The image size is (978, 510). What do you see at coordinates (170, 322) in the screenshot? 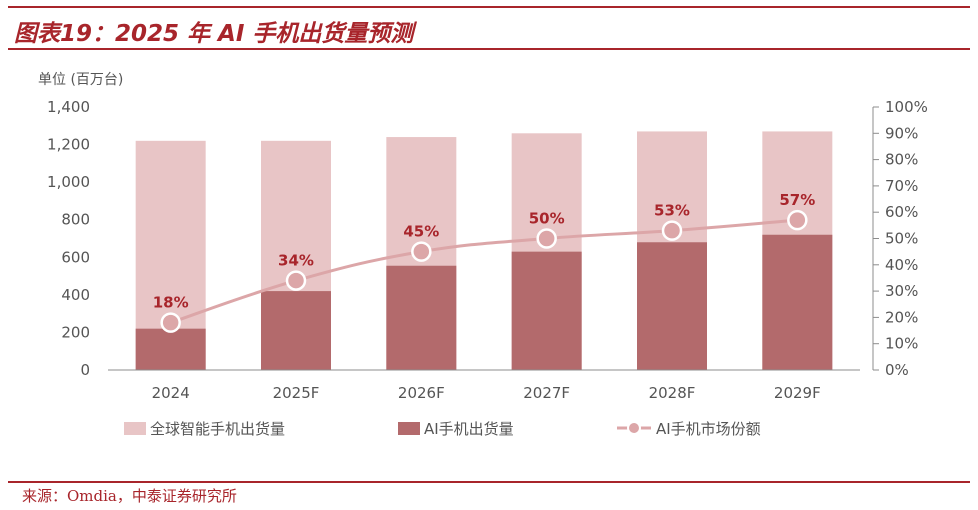
I see `share-point-2024` at bounding box center [170, 322].